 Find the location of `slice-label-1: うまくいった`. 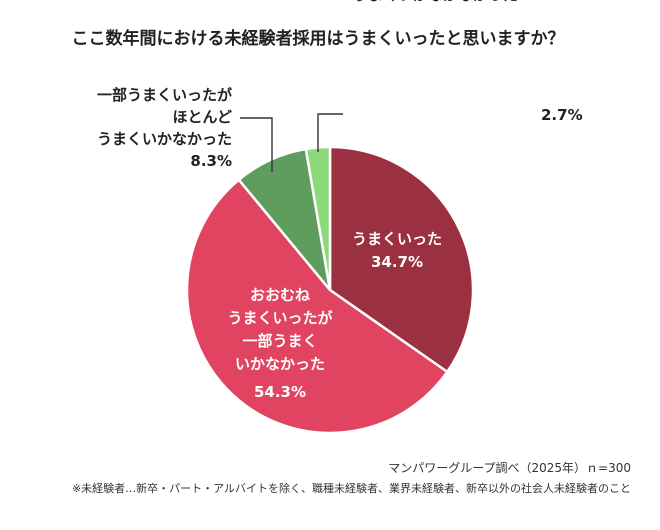

slice-label-1: うまくいった is located at coordinates (397, 239).